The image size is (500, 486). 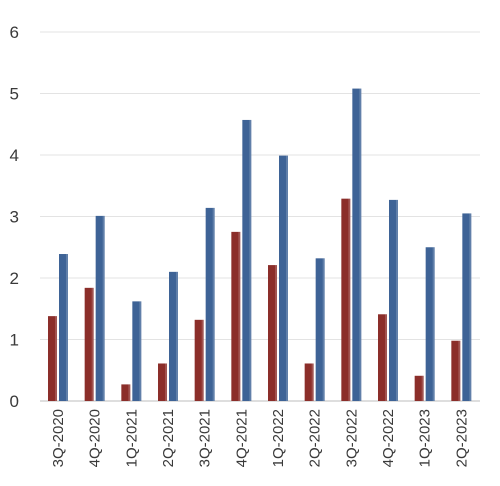 What do you see at coordinates (14, 401) in the screenshot?
I see `y-tick-label: 0` at bounding box center [14, 401].